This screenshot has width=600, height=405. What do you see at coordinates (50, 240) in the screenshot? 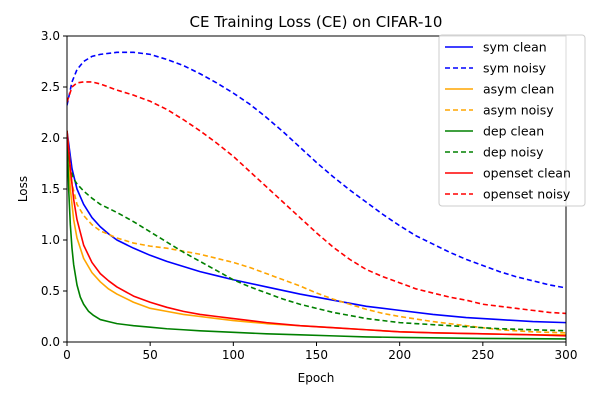
I see `y-tick-label: 1.0` at bounding box center [50, 240].